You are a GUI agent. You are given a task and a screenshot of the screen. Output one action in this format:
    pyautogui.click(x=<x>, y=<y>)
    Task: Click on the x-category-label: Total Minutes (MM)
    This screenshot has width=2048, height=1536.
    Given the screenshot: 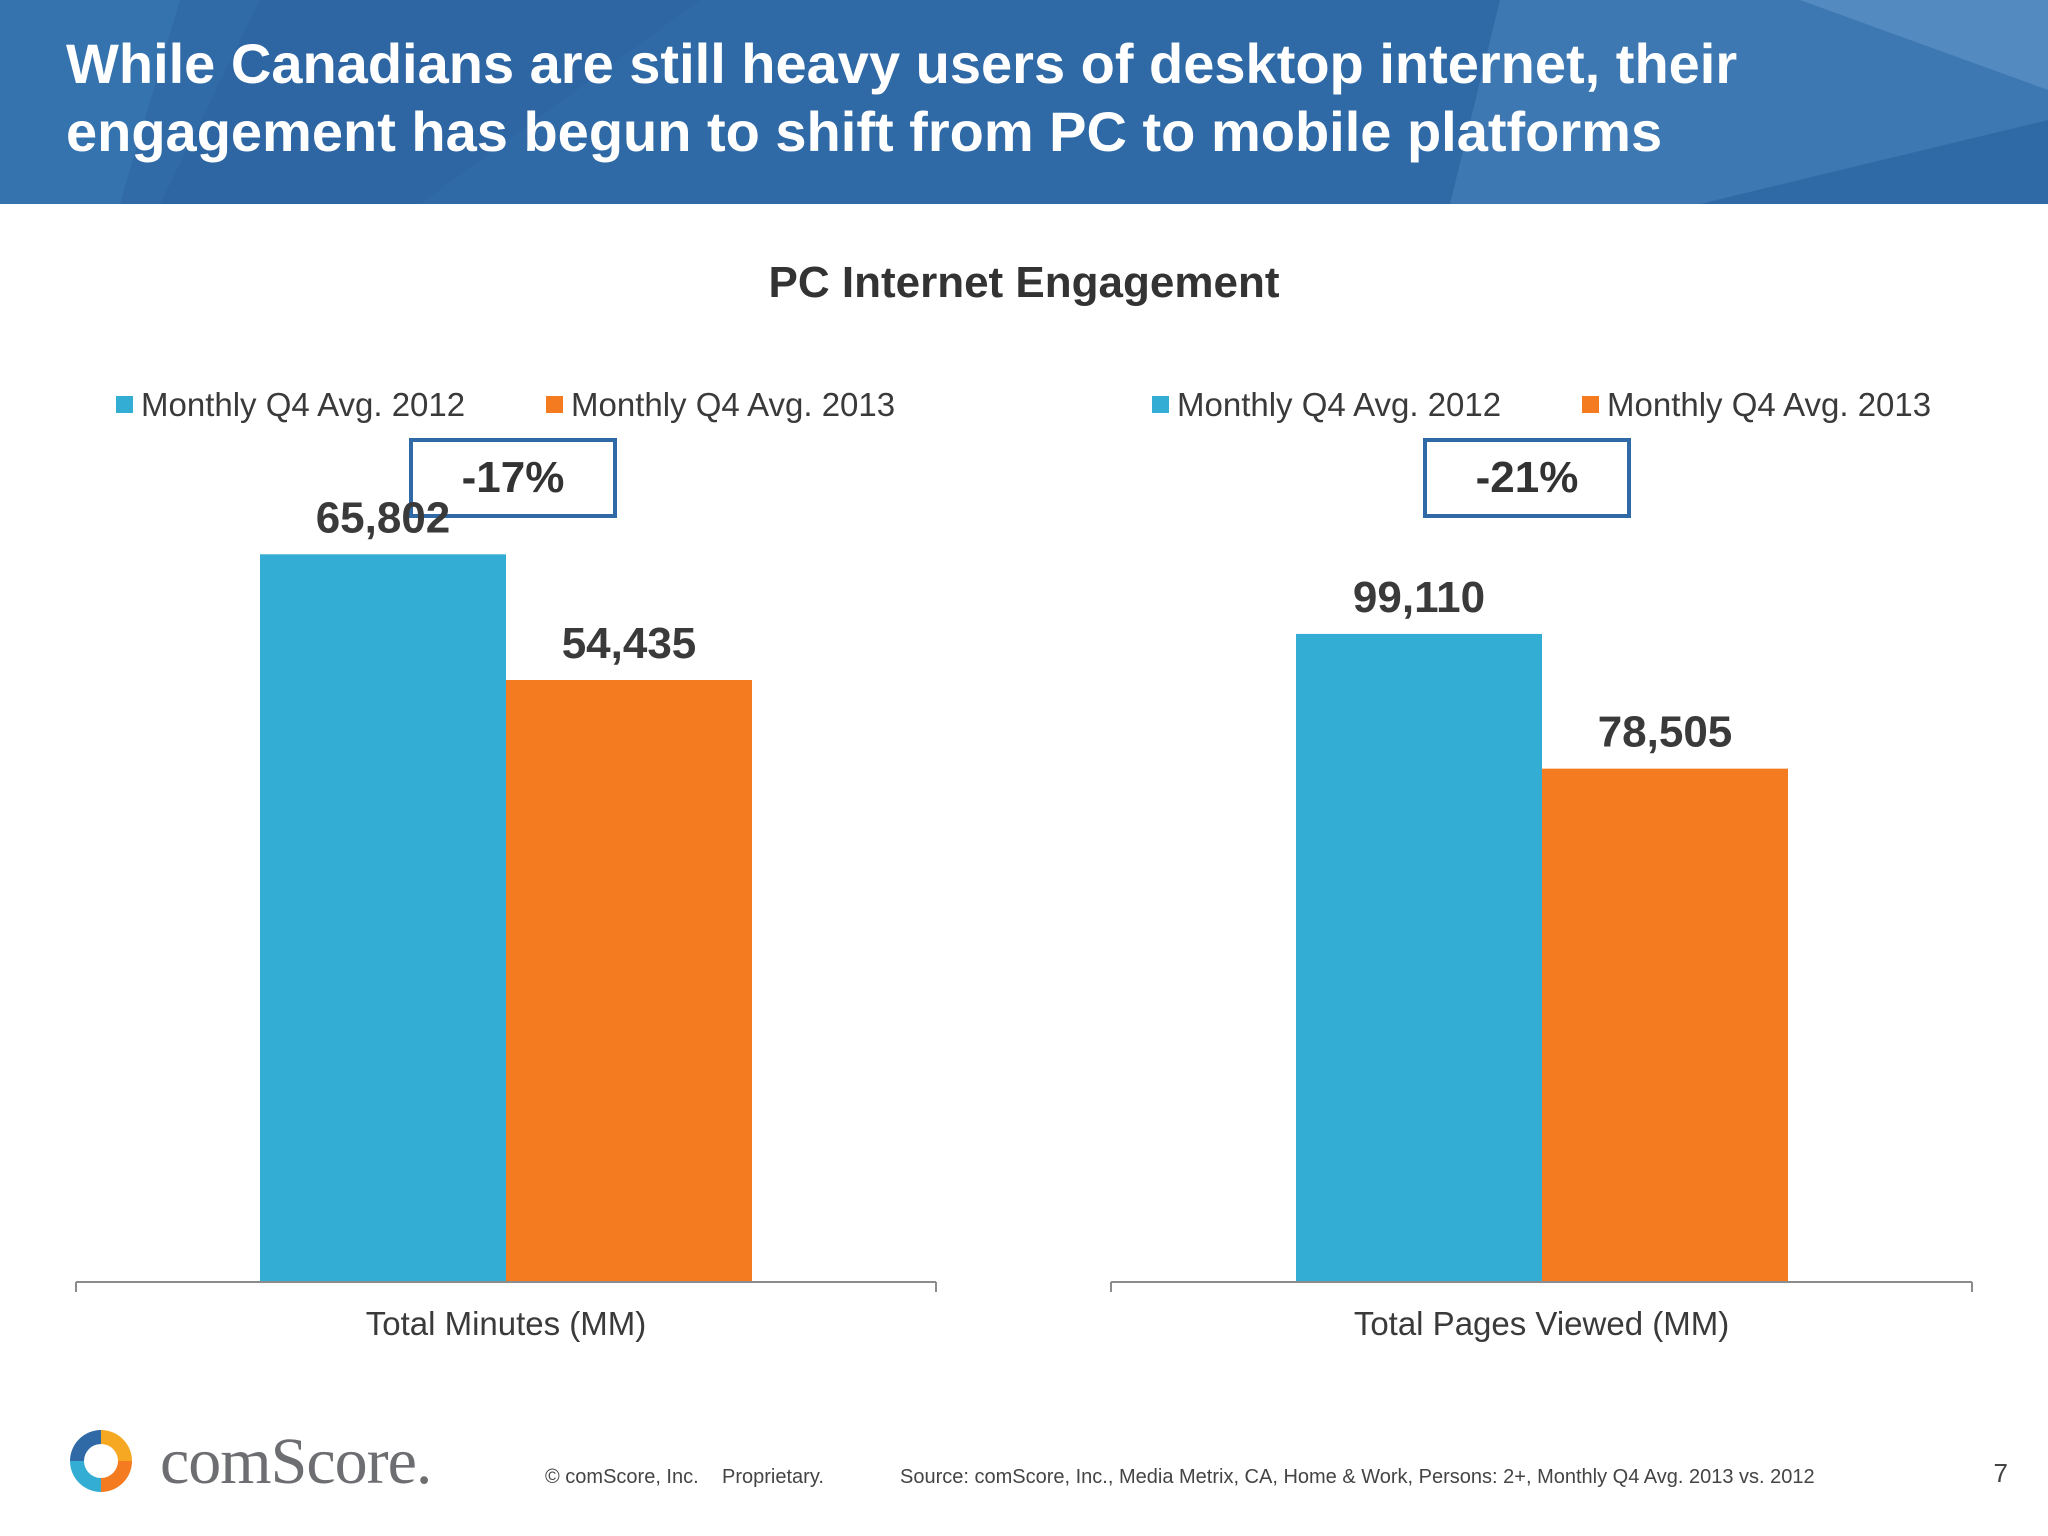 What is the action you would take?
    pyautogui.click(x=506, y=1323)
    